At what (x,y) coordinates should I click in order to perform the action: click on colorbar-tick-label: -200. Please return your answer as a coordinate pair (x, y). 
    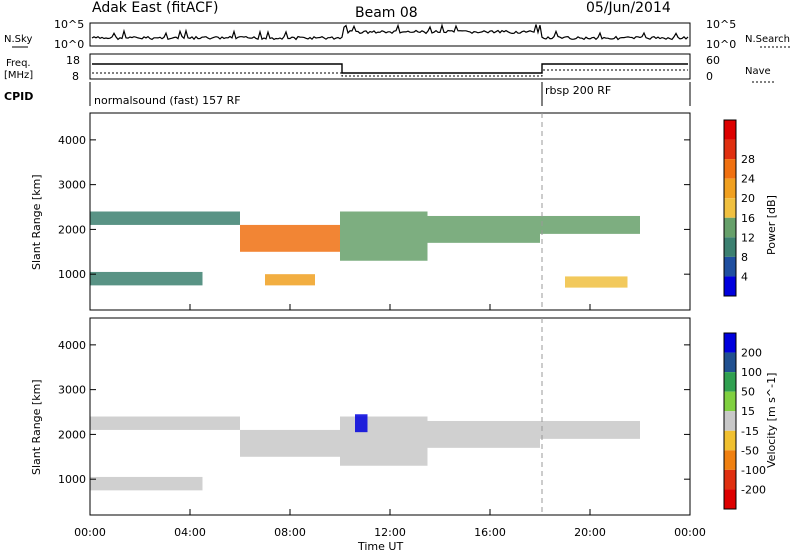
    Looking at the image, I should click on (753, 489).